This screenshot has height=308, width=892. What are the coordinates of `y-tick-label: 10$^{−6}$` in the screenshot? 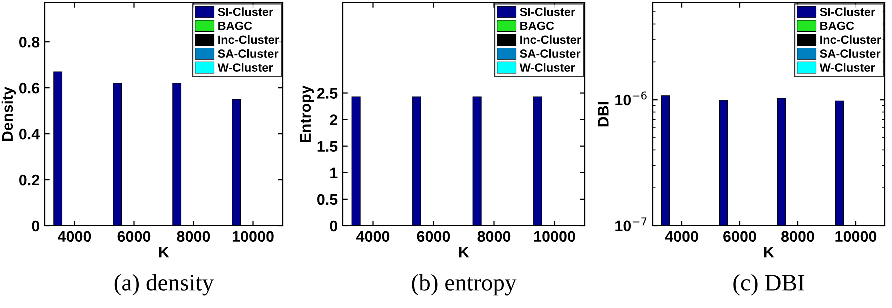 It's located at (631, 99).